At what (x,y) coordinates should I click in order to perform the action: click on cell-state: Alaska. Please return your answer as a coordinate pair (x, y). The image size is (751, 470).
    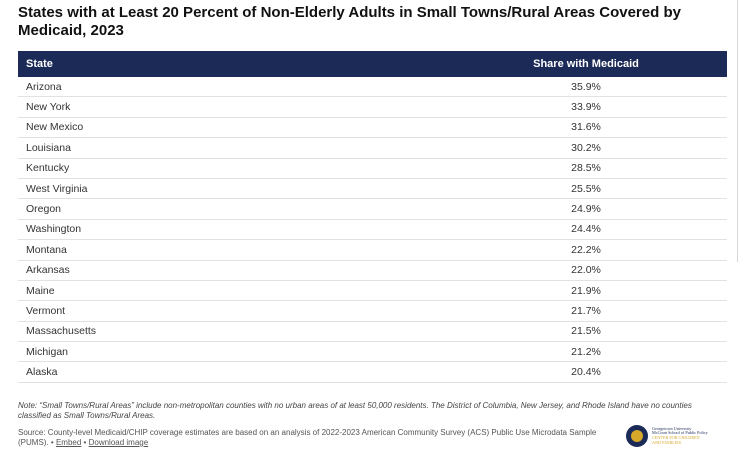
    Looking at the image, I should click on (42, 372).